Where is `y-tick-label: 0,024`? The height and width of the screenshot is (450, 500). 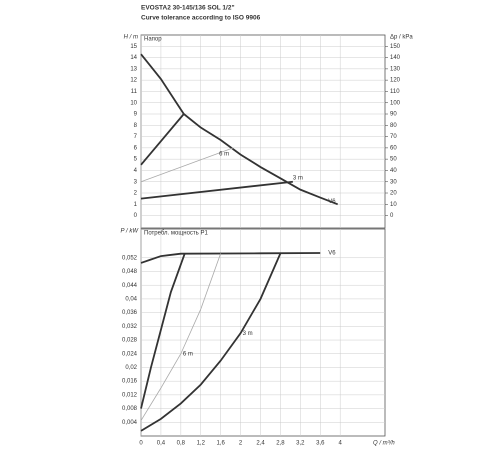
y-tick-label: 0,024 is located at coordinates (130, 354).